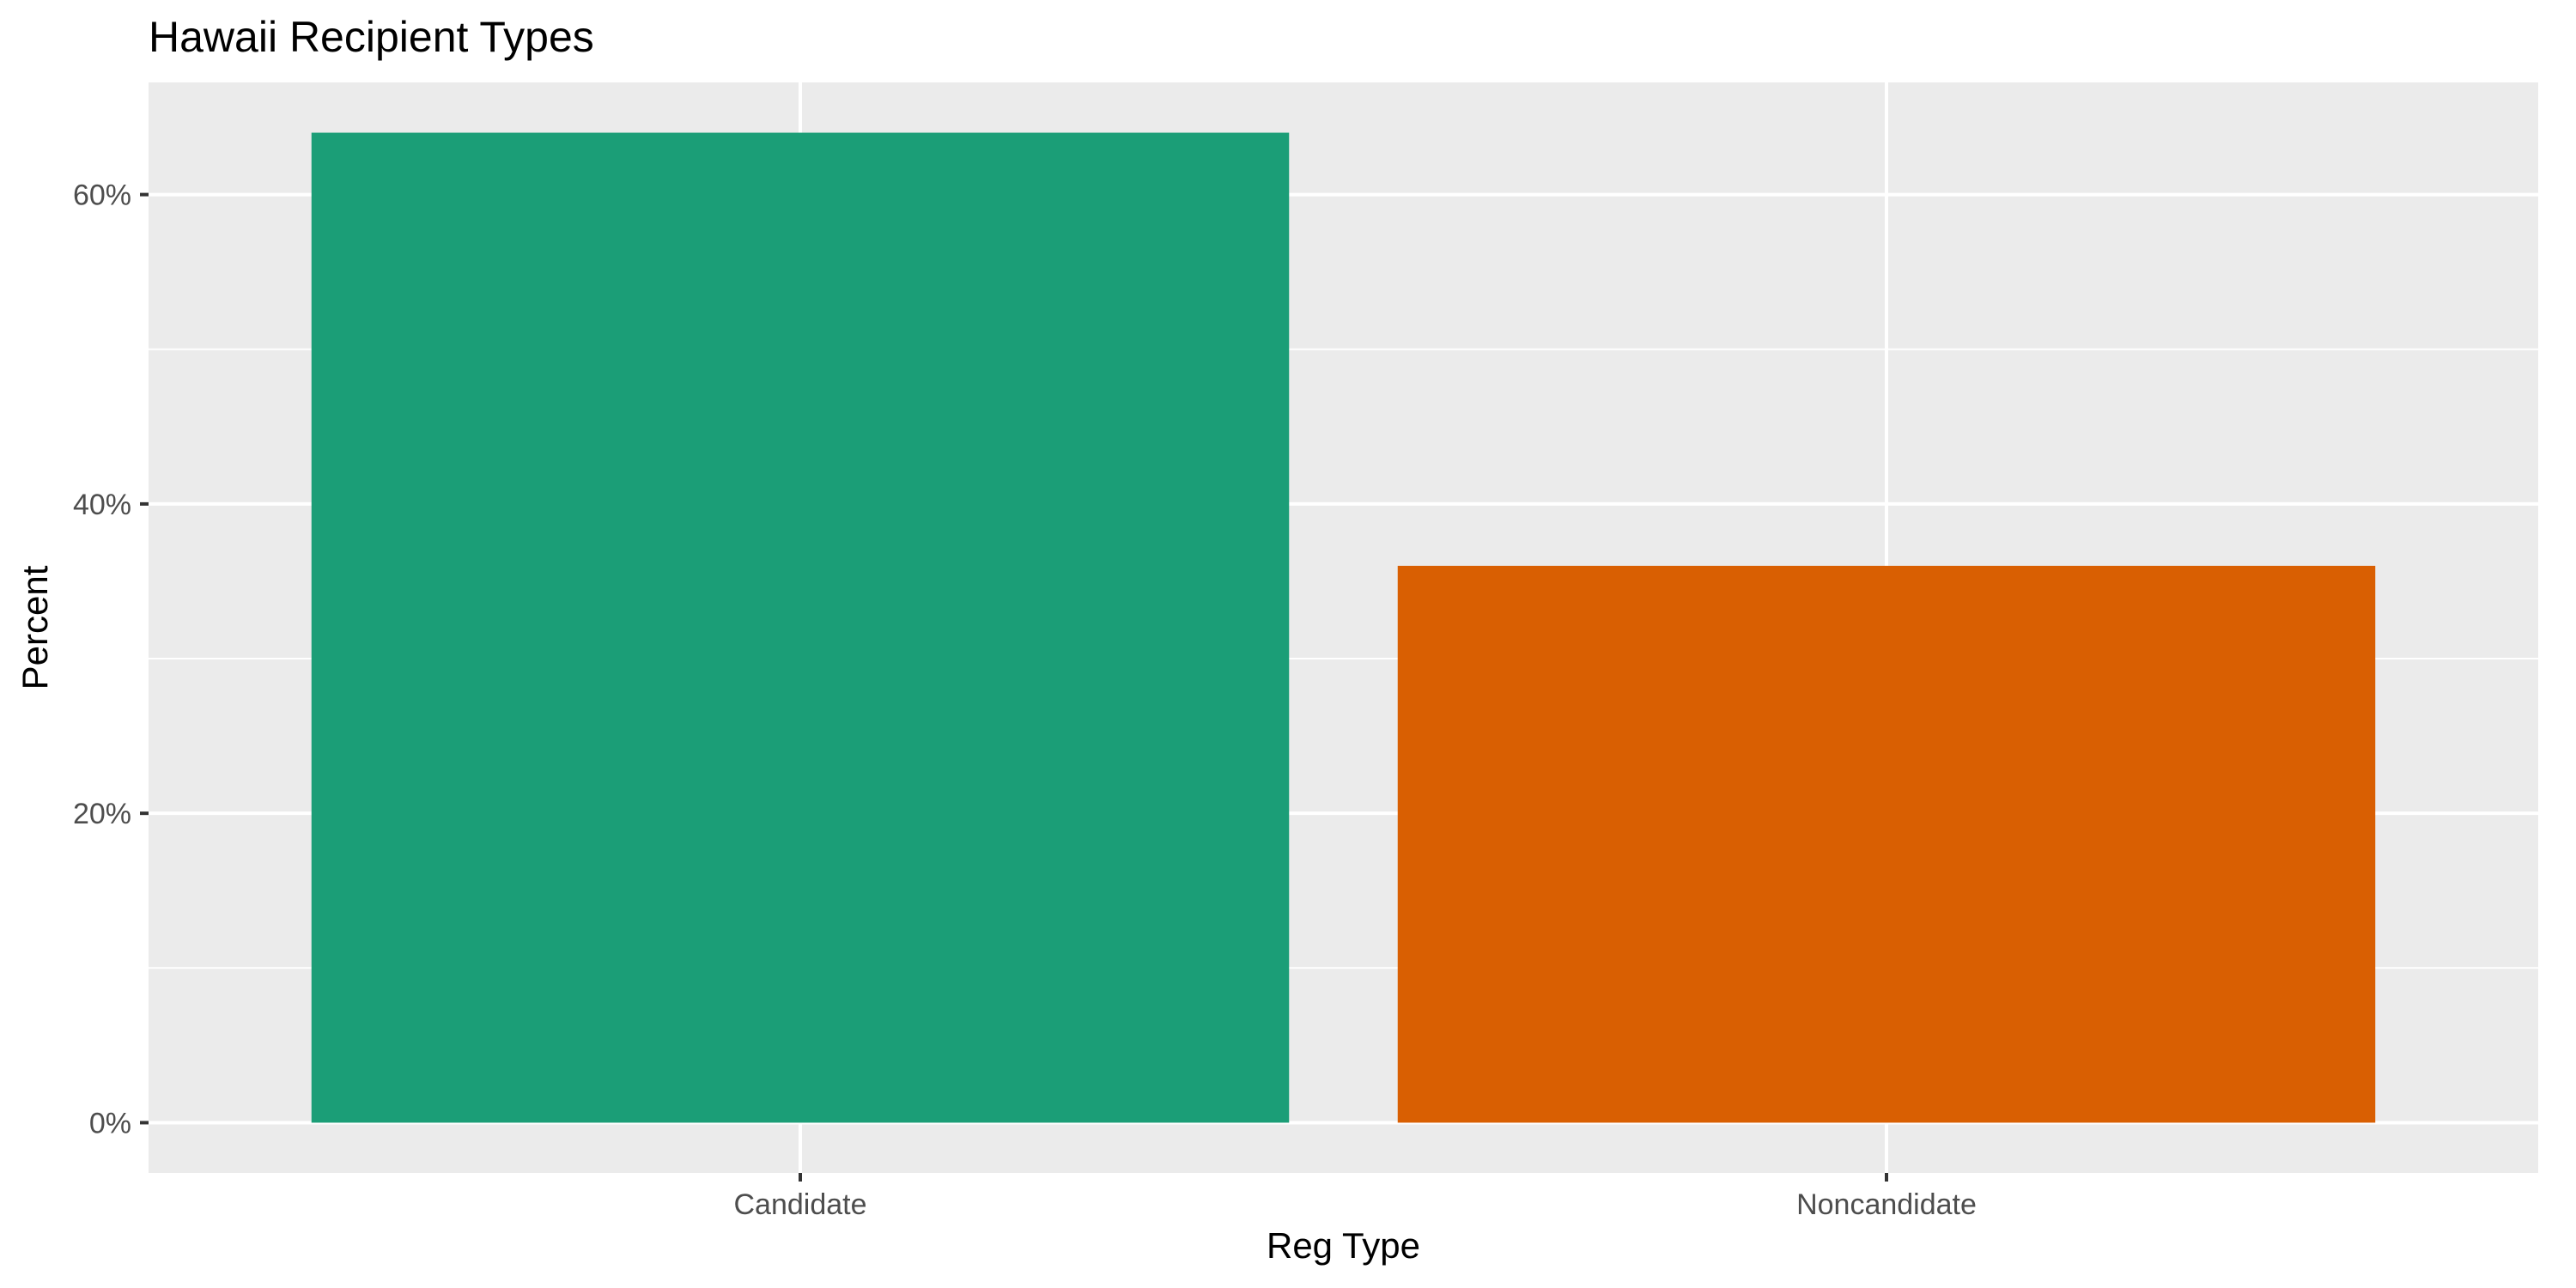  Describe the element at coordinates (371, 37) in the screenshot. I see `chart-title: Hawaii Recipient Types` at that location.